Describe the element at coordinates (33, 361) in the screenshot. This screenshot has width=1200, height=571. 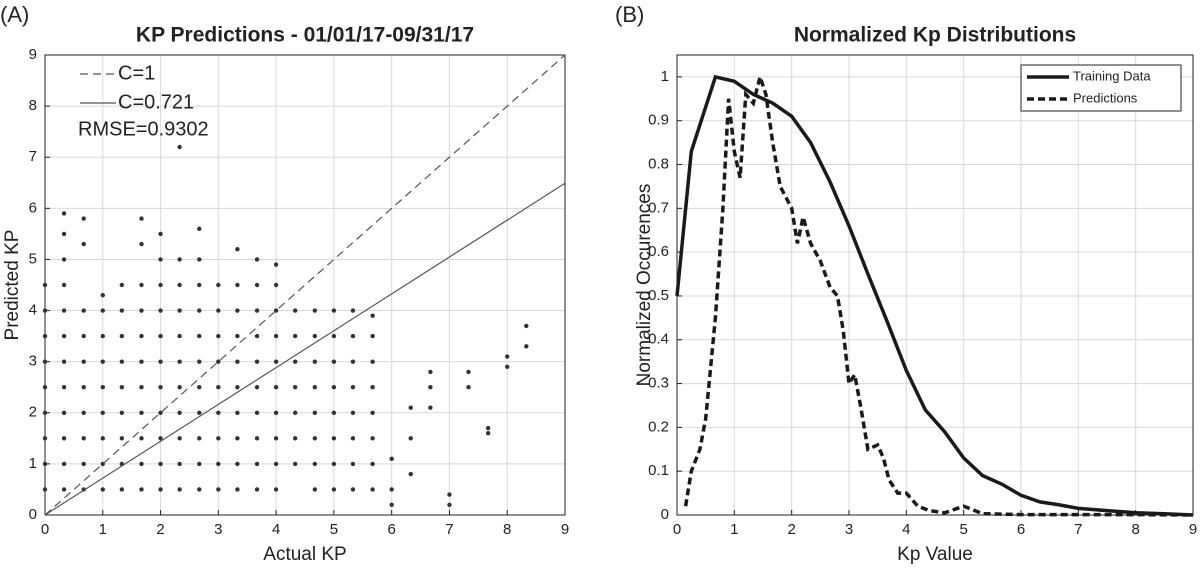
I see `y-tick-label: 3` at that location.